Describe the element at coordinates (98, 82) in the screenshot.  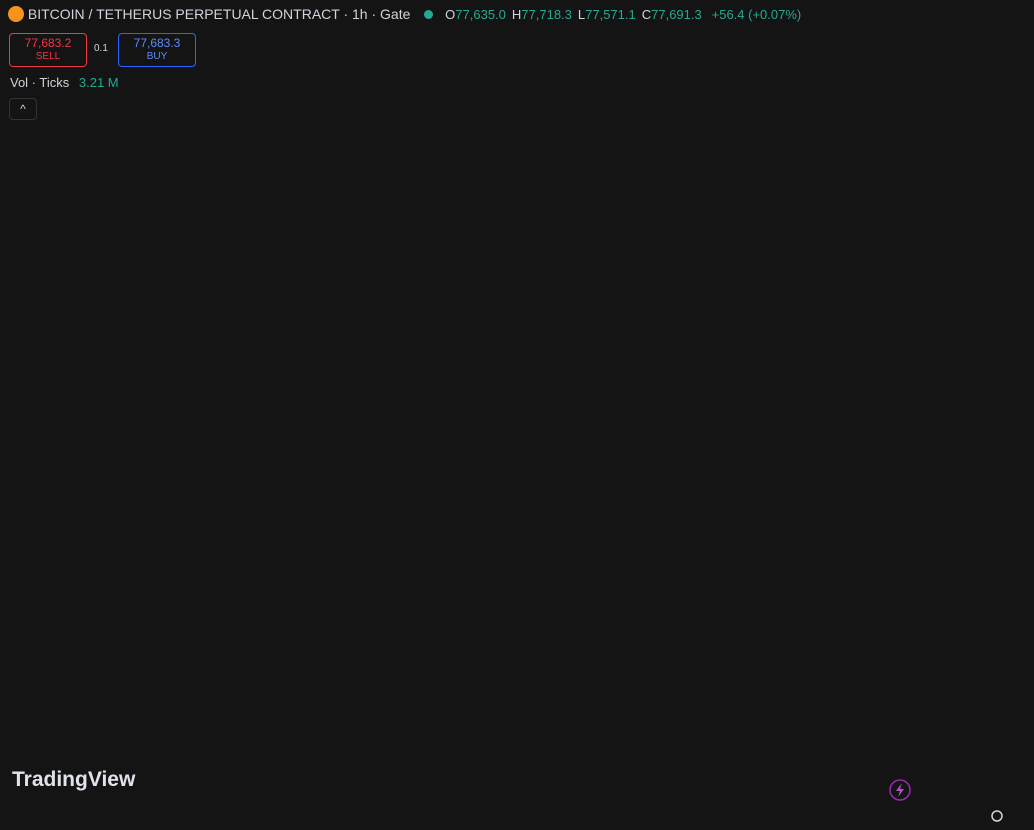
I see `volume-legend-value: 3.21 M` at that location.